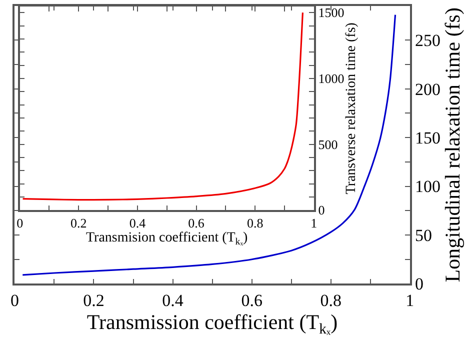  I want to click on y-tick-label: 250, so click(428, 40).